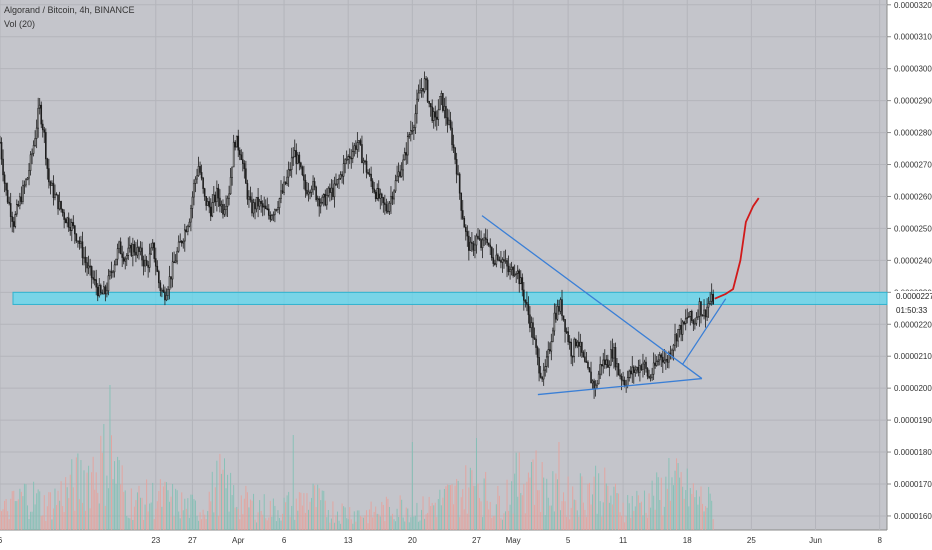  What do you see at coordinates (513, 540) in the screenshot?
I see `x-tick-label: May` at bounding box center [513, 540].